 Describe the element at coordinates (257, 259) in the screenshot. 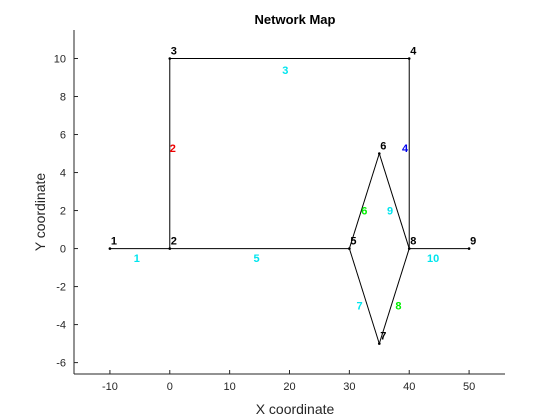

I see `edge-label-5: 5` at that location.